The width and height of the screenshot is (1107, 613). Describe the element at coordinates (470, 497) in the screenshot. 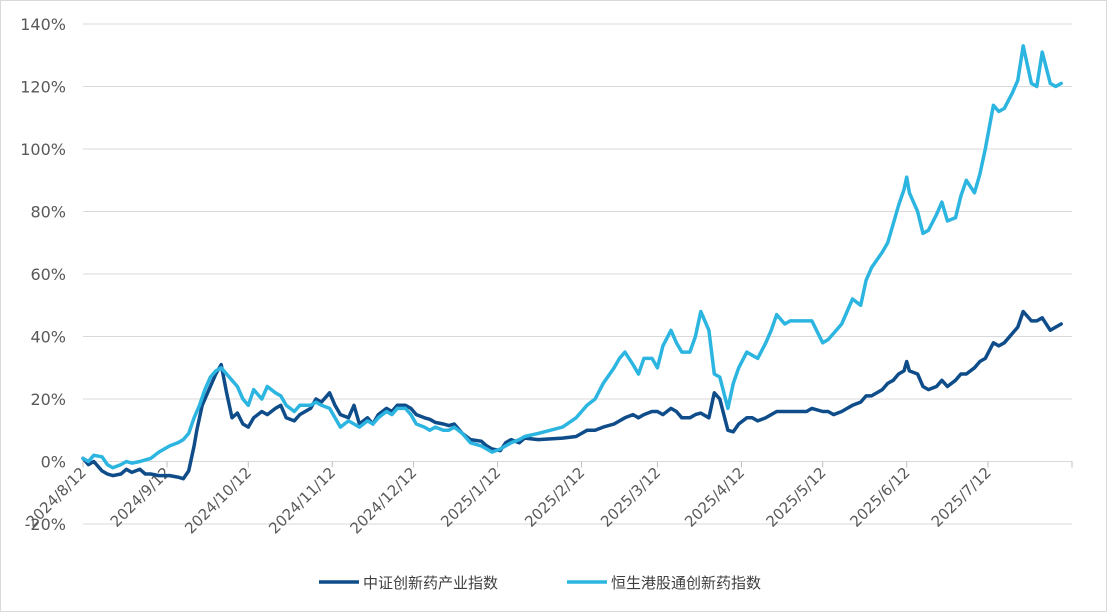

I see `x-tick-label: 2025/1/12` at that location.